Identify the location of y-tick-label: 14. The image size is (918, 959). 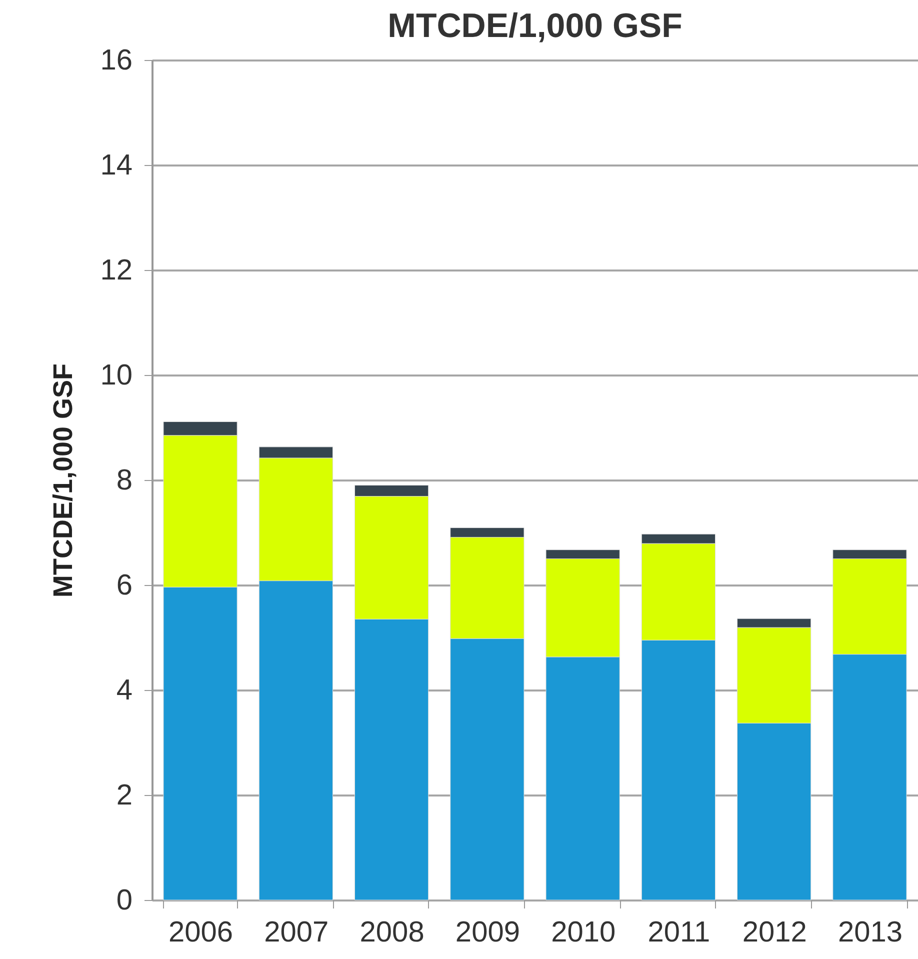
(116, 166).